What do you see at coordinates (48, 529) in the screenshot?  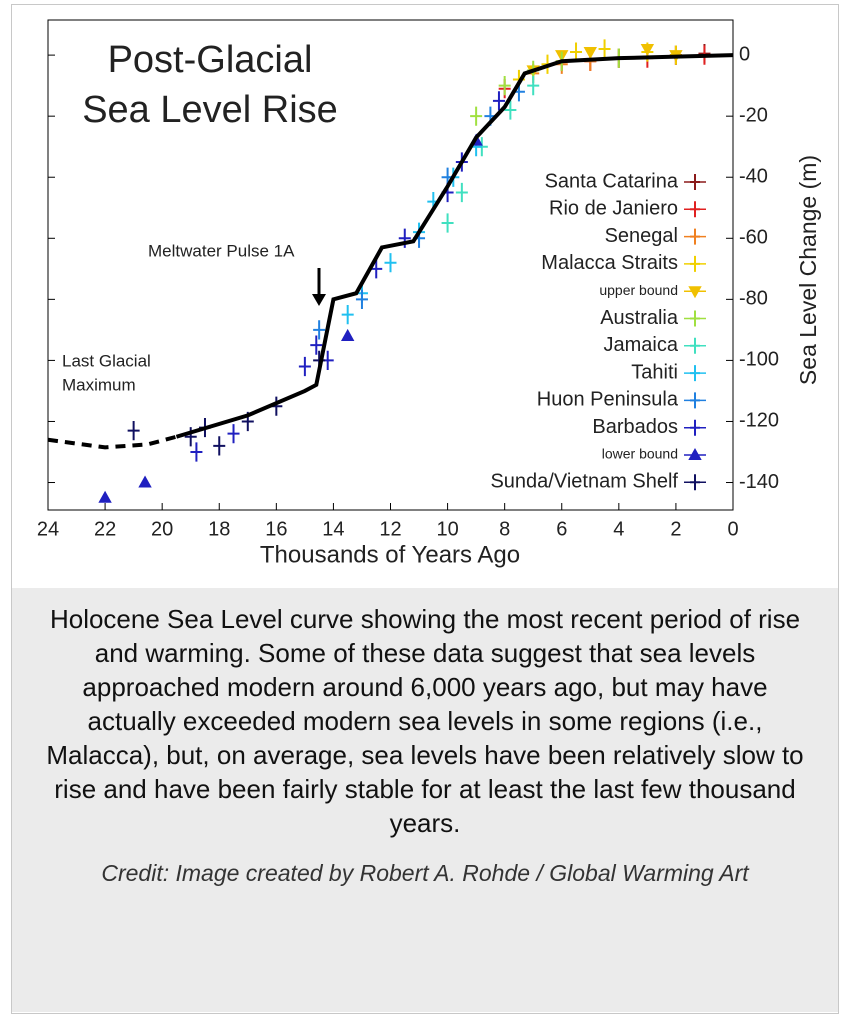 I see `x-tick-label: 24` at bounding box center [48, 529].